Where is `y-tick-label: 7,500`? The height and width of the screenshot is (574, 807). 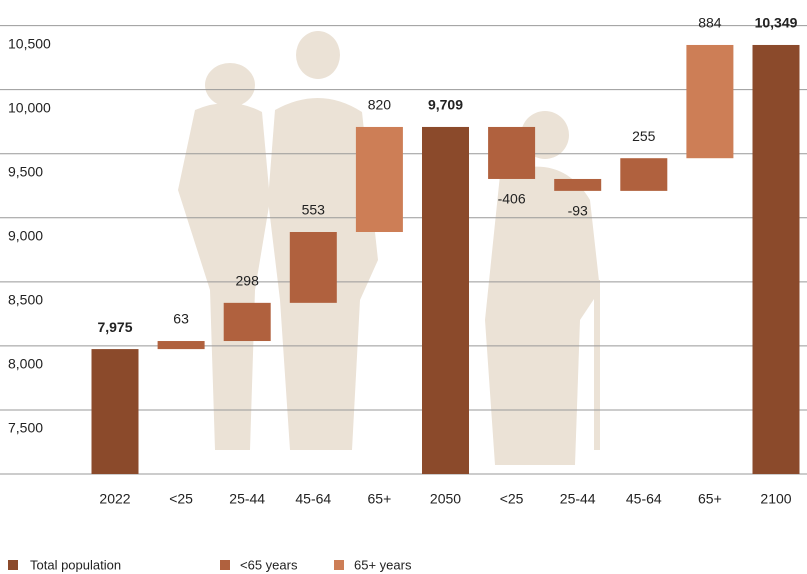 y-tick-label: 7,500 is located at coordinates (25, 428).